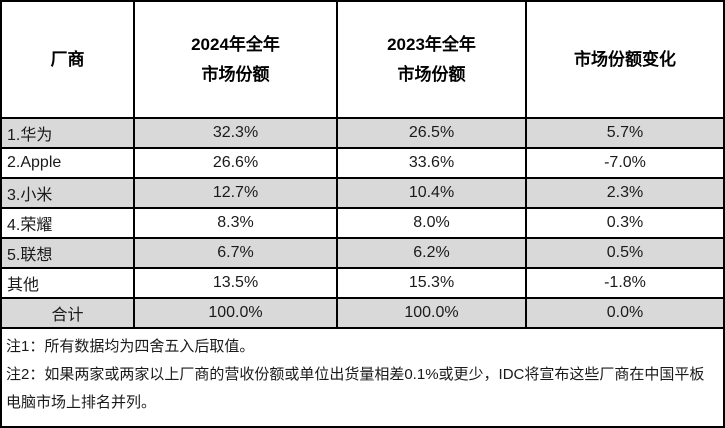  I want to click on header-share-2024-line1: 2024年全年, so click(235, 44).